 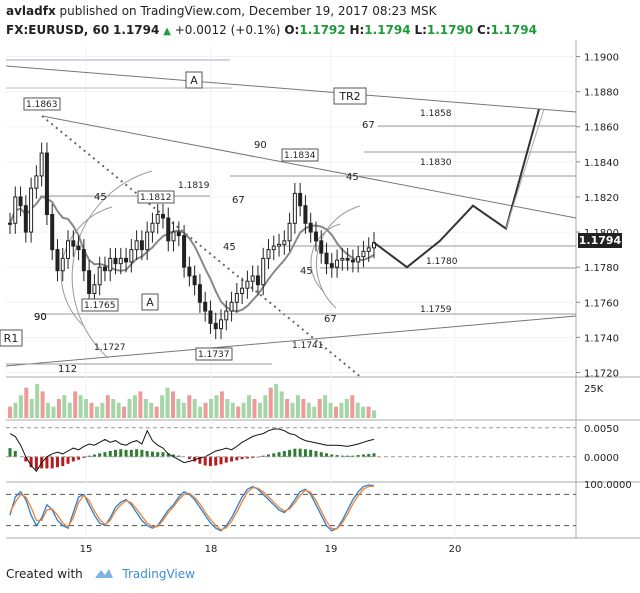 I want to click on last-price: 1.1794, so click(x=136, y=30).